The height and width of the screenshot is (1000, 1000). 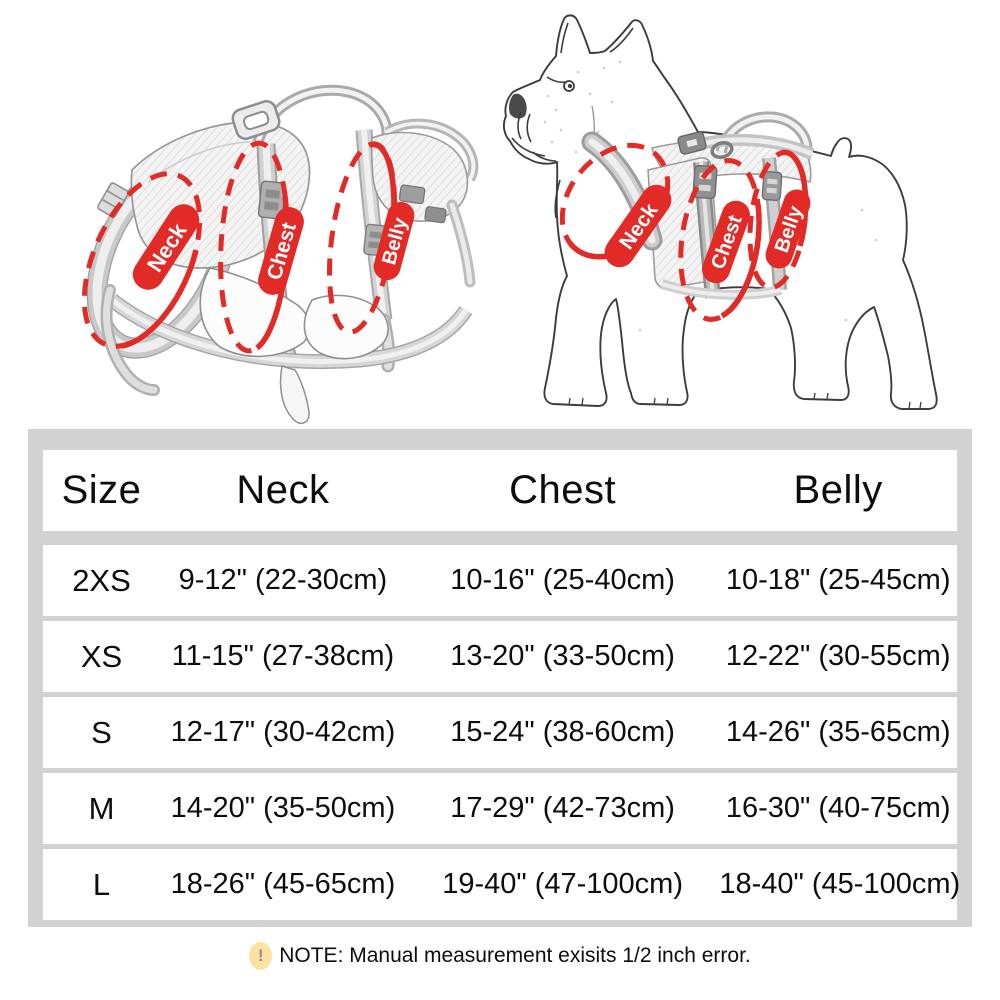 What do you see at coordinates (638, 226) in the screenshot?
I see `dog-neck-pill: Neck` at bounding box center [638, 226].